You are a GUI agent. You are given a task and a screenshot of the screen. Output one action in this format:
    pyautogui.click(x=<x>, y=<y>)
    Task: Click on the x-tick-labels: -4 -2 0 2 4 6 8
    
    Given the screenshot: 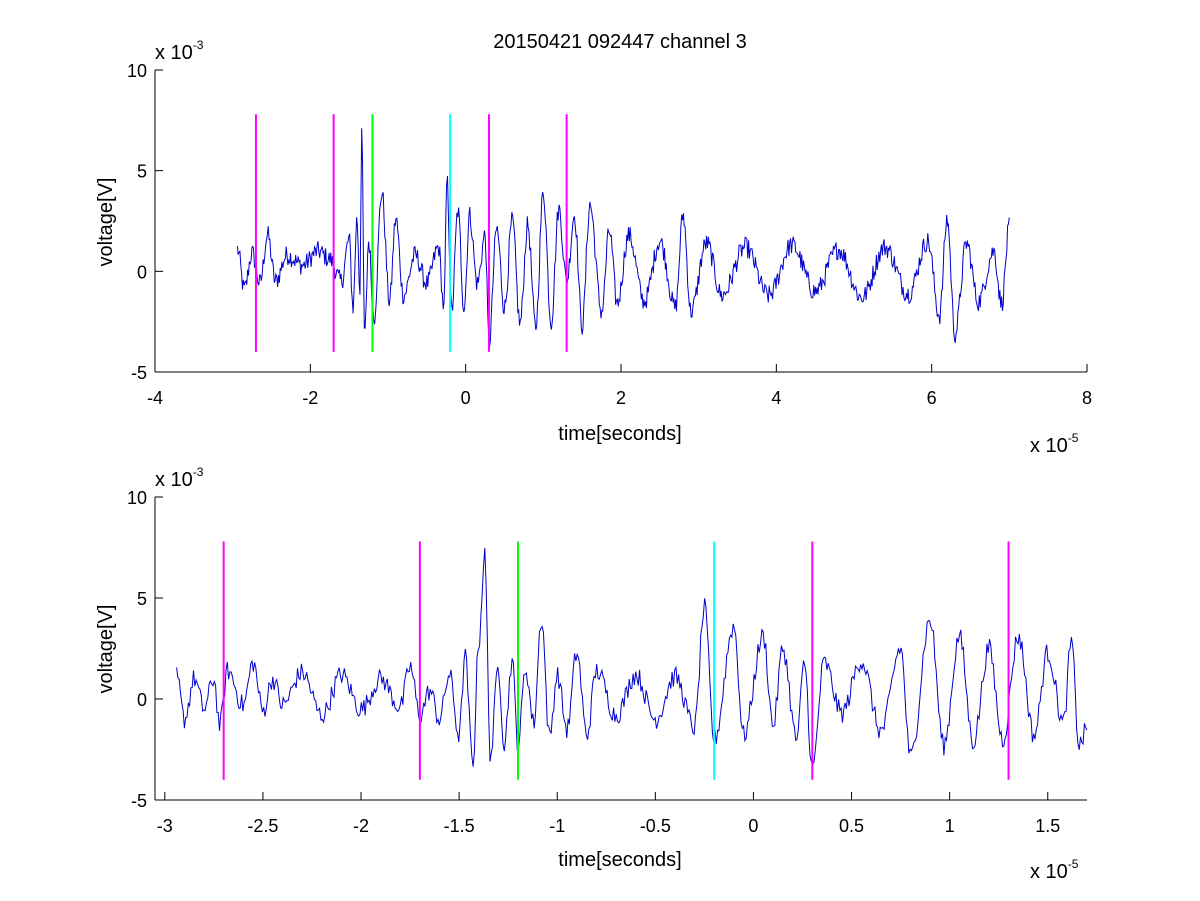 What is the action you would take?
    pyautogui.click(x=619, y=398)
    